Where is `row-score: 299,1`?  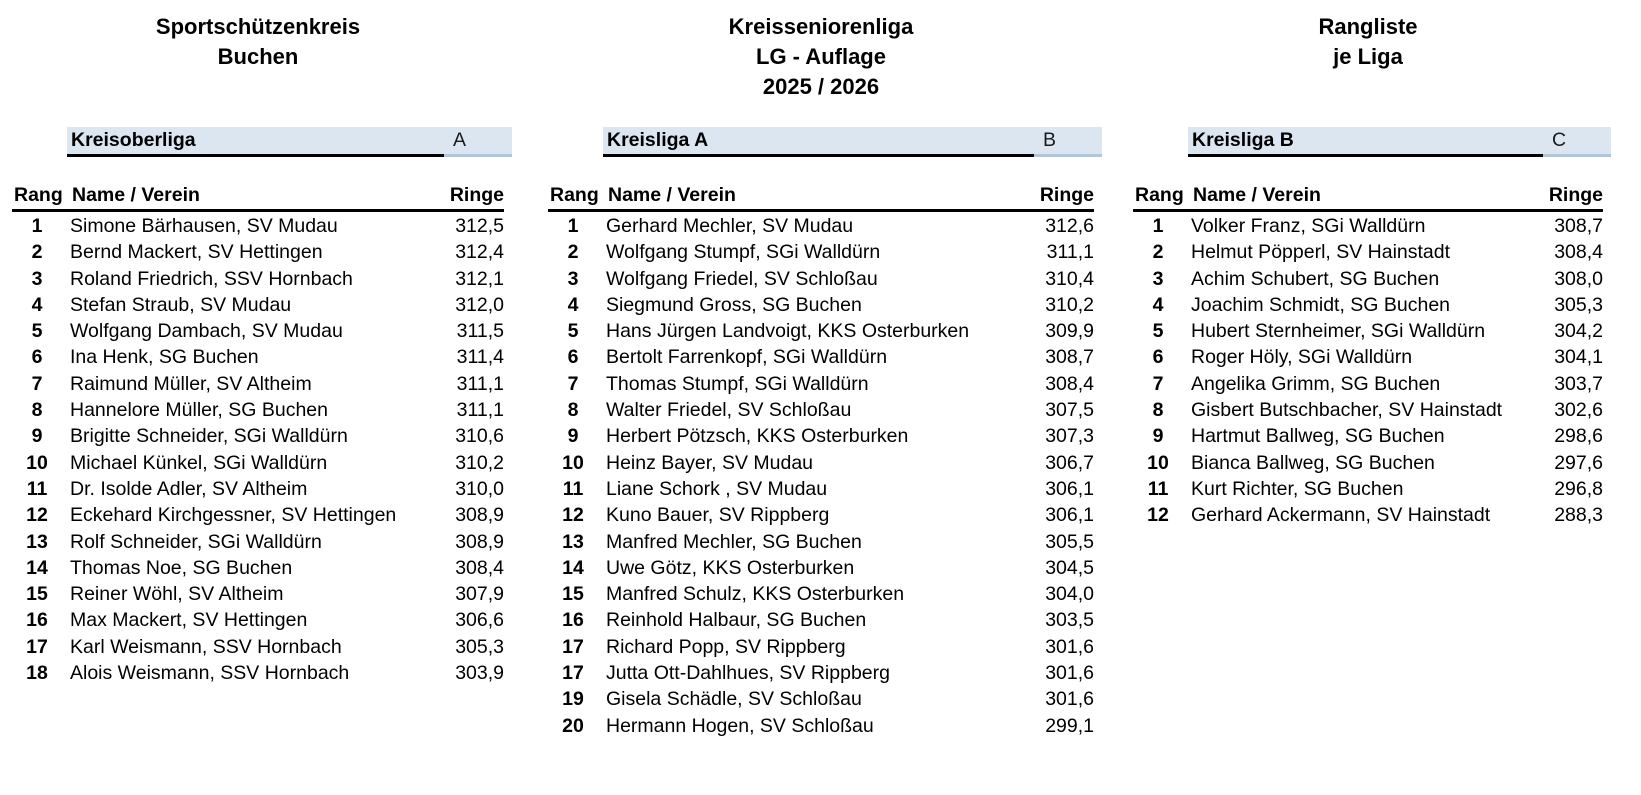
row-score: 299,1 is located at coordinates (1069, 725).